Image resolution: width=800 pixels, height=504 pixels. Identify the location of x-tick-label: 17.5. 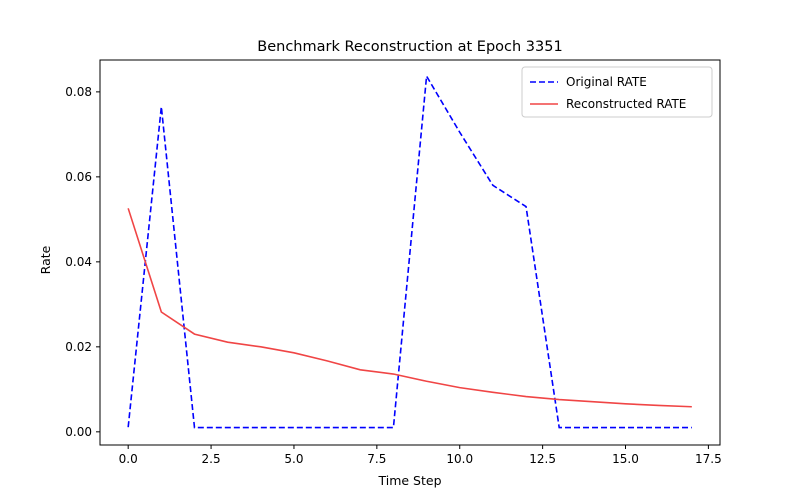
(708, 459).